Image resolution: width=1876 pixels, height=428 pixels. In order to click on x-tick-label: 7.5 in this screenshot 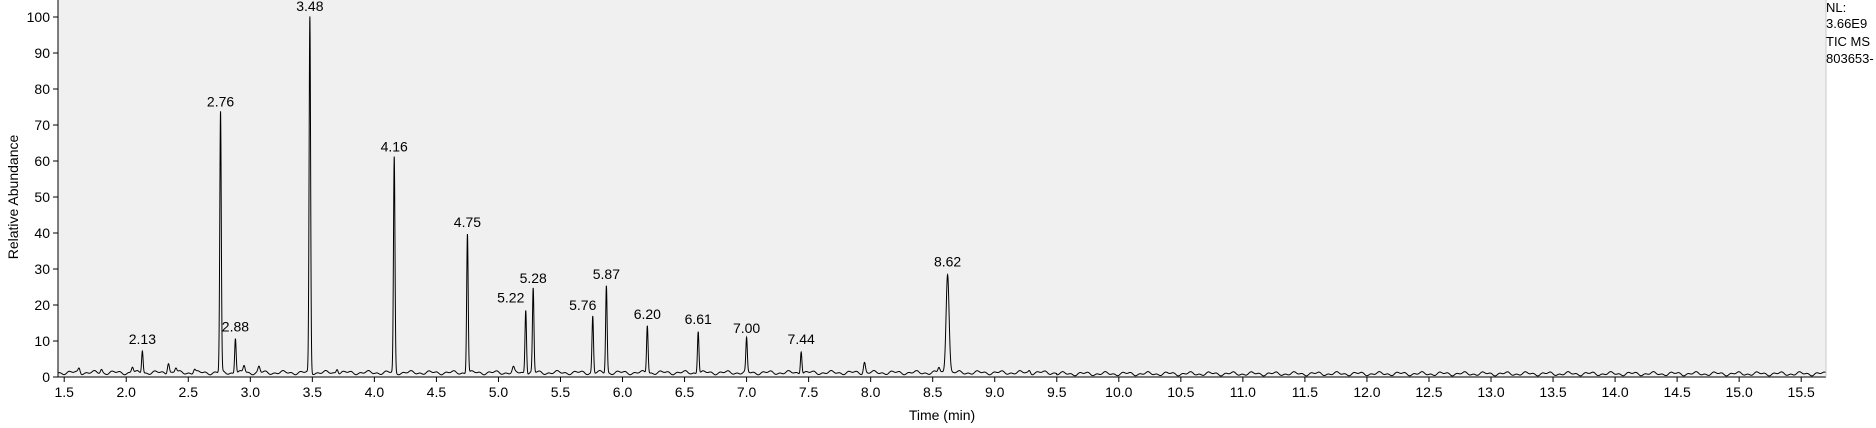, I will do `click(809, 392)`.